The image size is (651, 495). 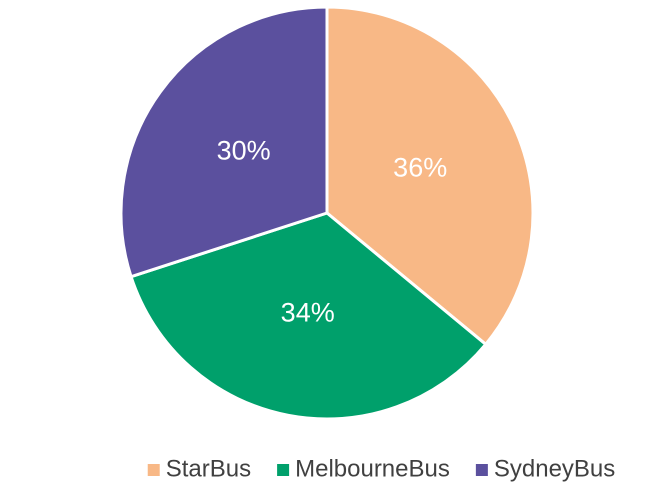 What do you see at coordinates (372, 468) in the screenshot?
I see `legend-label: MelbourneBus` at bounding box center [372, 468].